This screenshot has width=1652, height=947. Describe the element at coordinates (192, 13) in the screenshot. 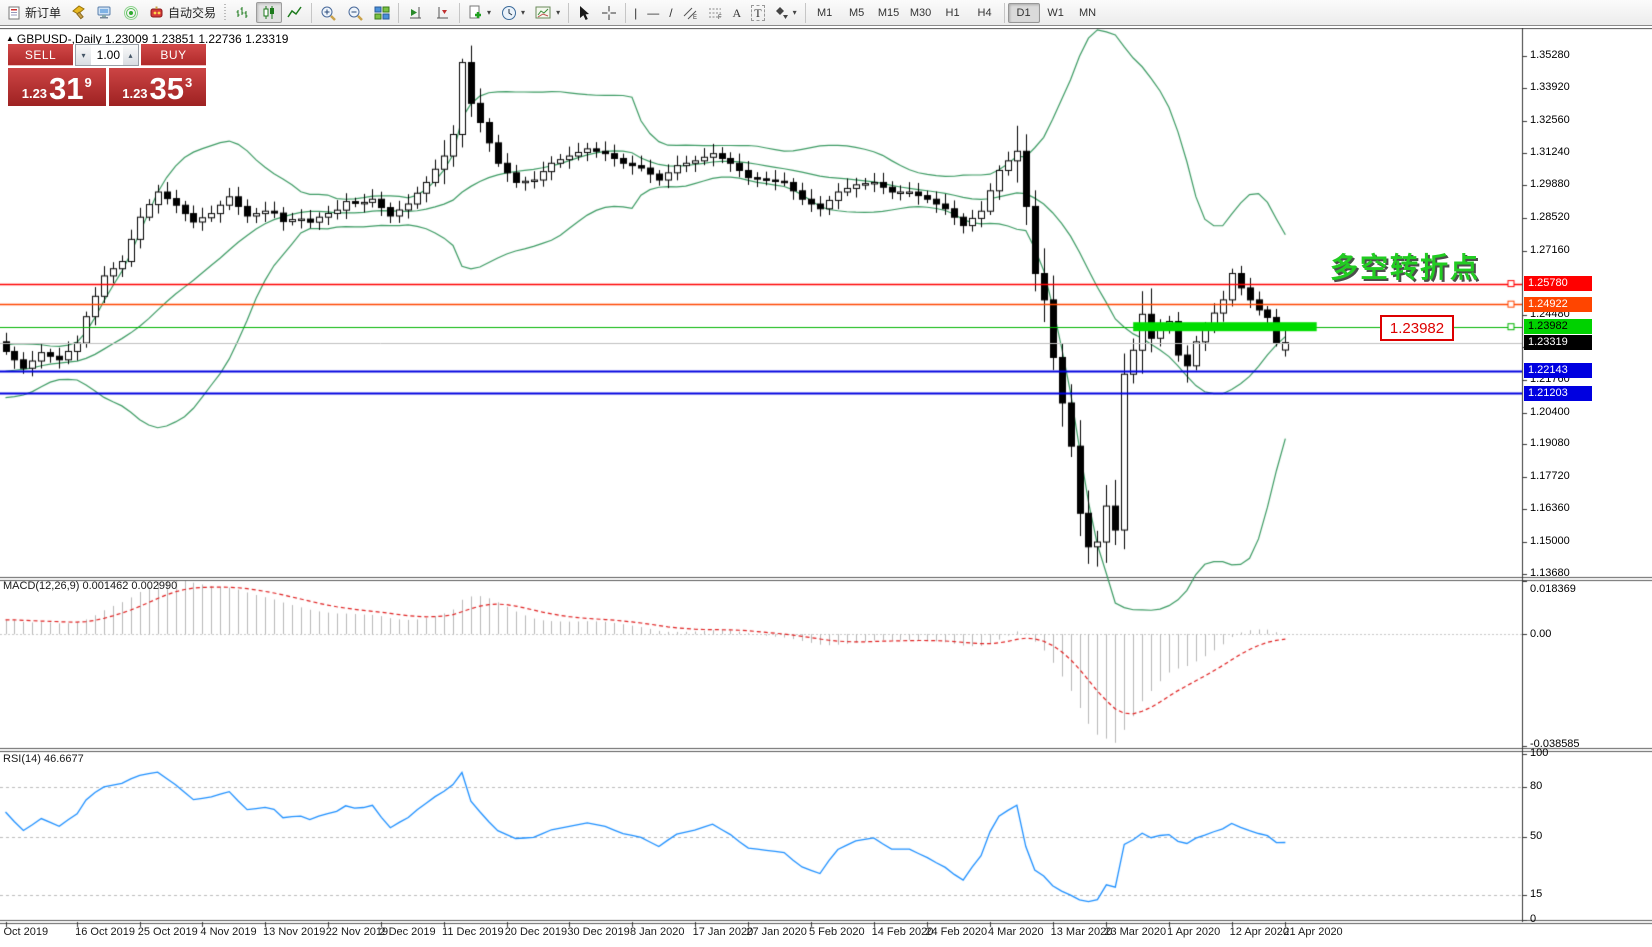

I see `algo-trading-label: 自动交易` at that location.